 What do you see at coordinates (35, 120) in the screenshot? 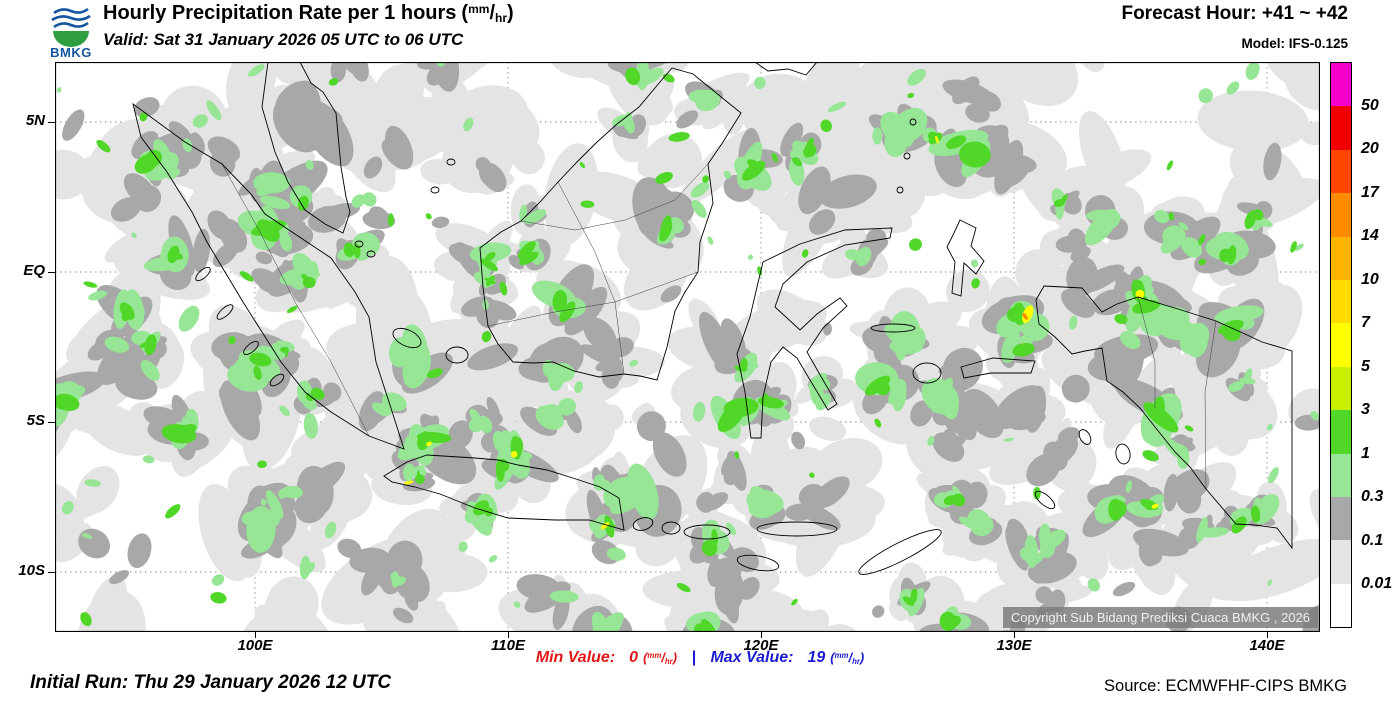
I see `y-axis-label: 5N` at bounding box center [35, 120].